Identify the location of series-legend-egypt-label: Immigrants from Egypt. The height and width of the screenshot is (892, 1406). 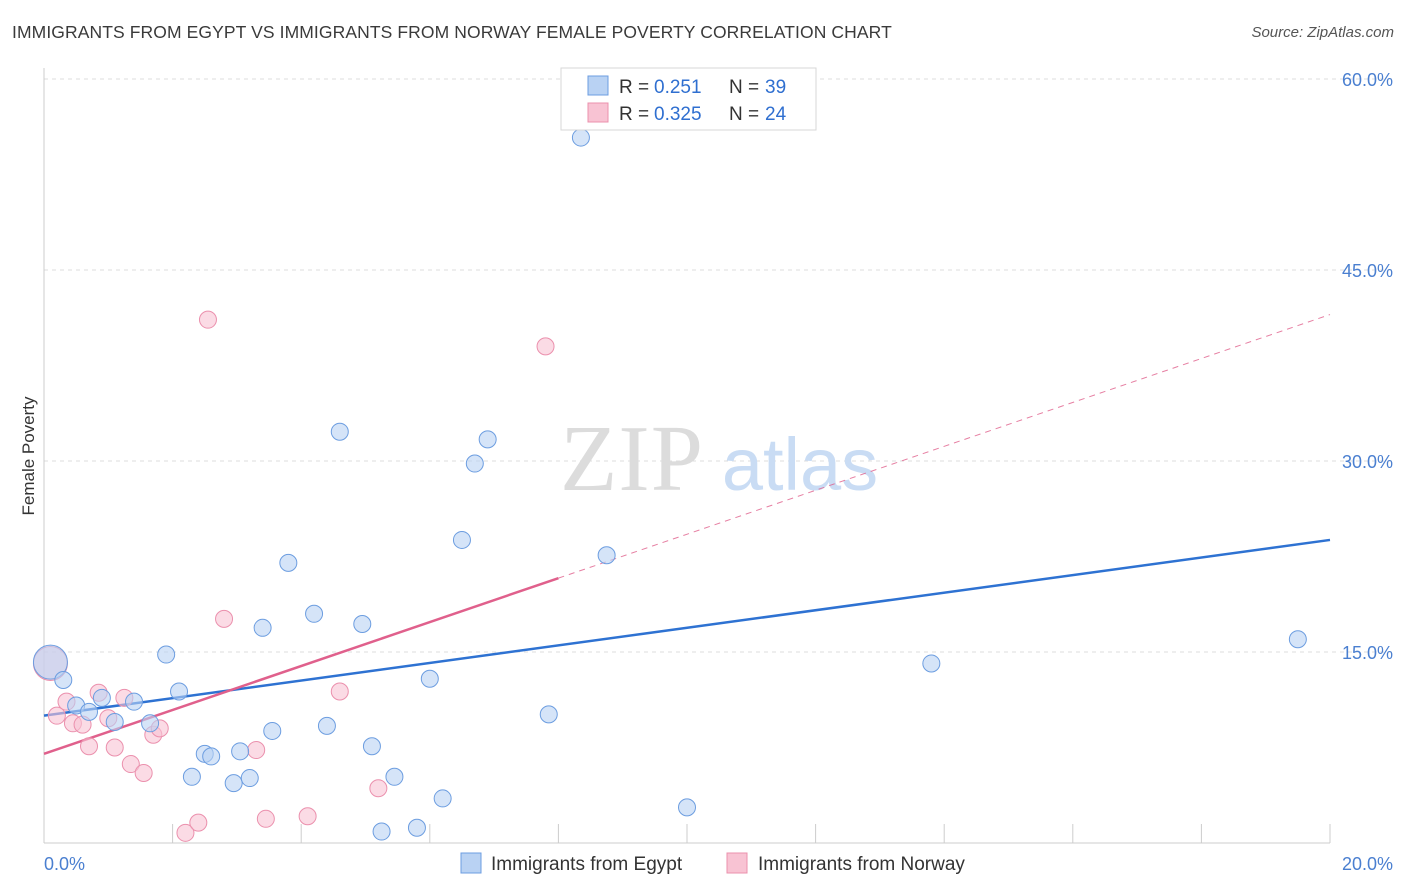
(587, 864).